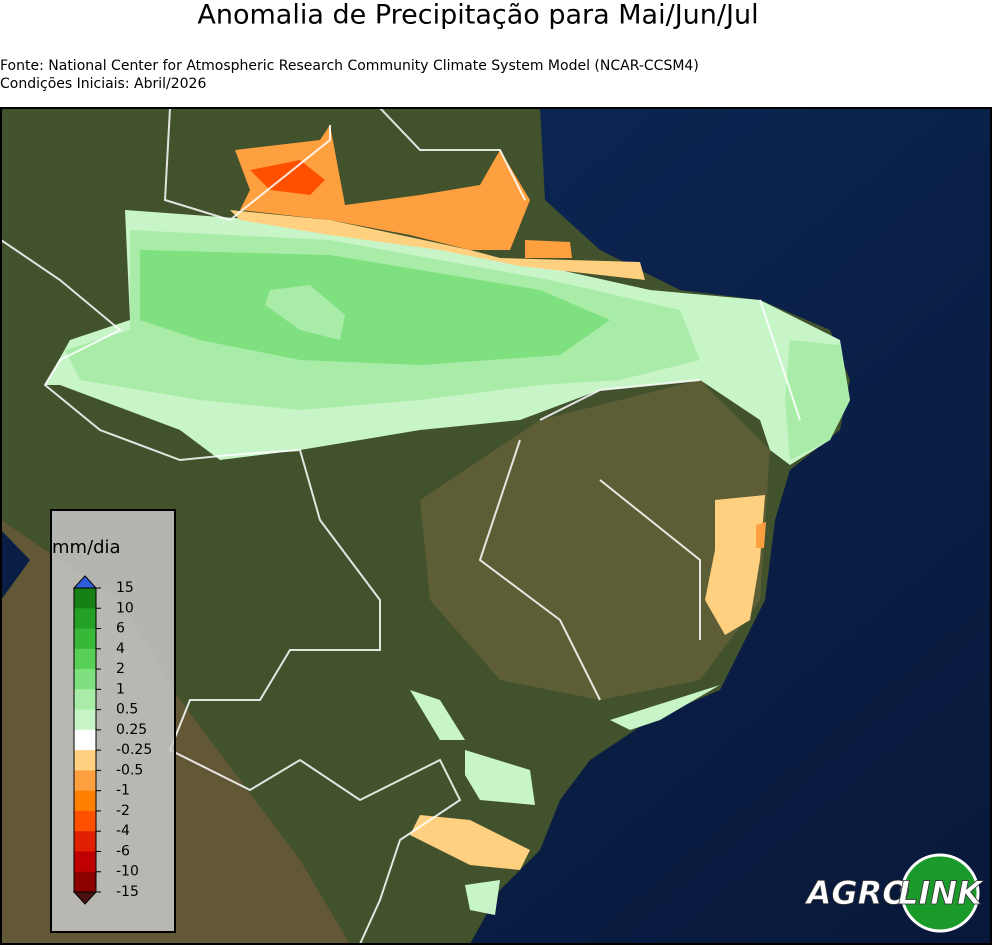 The width and height of the screenshot is (992, 949). What do you see at coordinates (123, 811) in the screenshot?
I see `tick-label: -2` at bounding box center [123, 811].